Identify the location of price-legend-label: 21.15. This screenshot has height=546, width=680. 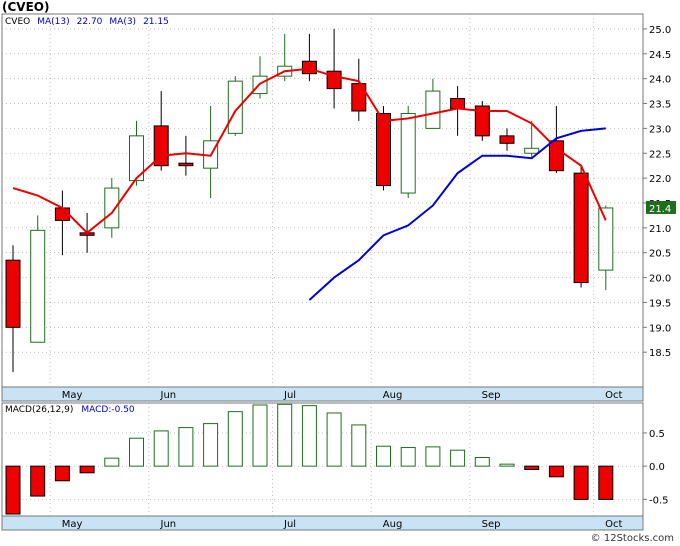
(156, 22).